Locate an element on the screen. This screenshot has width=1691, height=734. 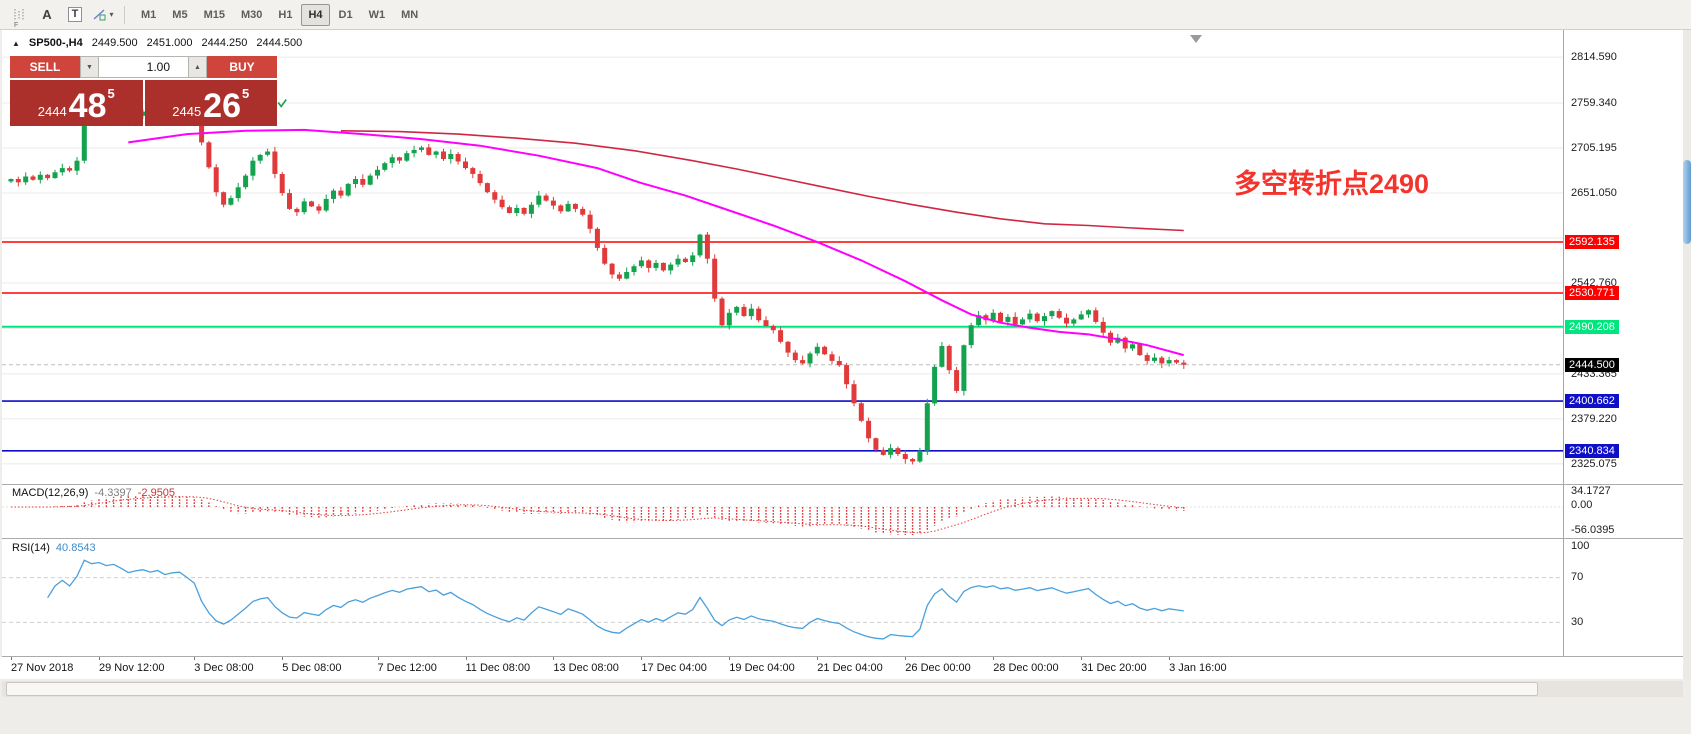
timeframe-button-m15: M15 is located at coordinates (214, 14).